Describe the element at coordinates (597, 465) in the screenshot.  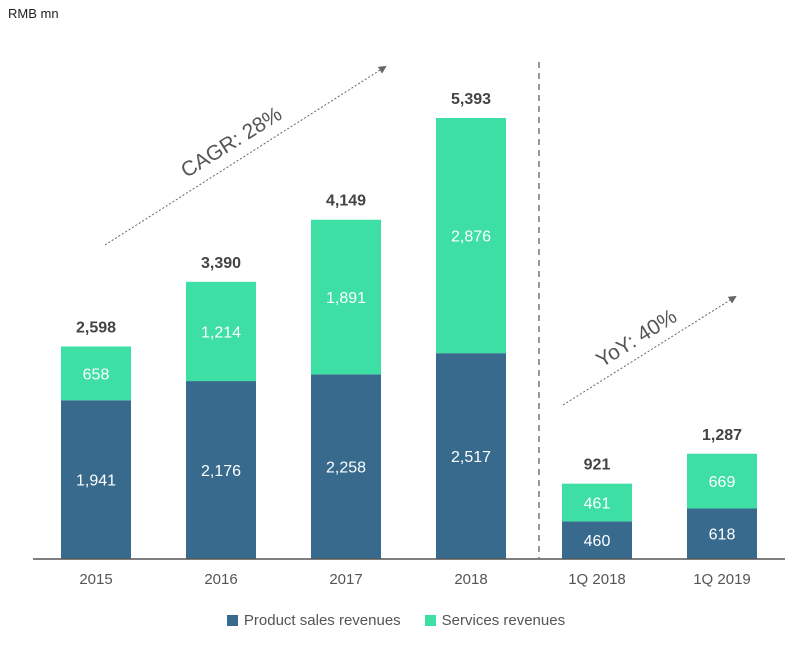
I see `label-total-4: 921` at that location.